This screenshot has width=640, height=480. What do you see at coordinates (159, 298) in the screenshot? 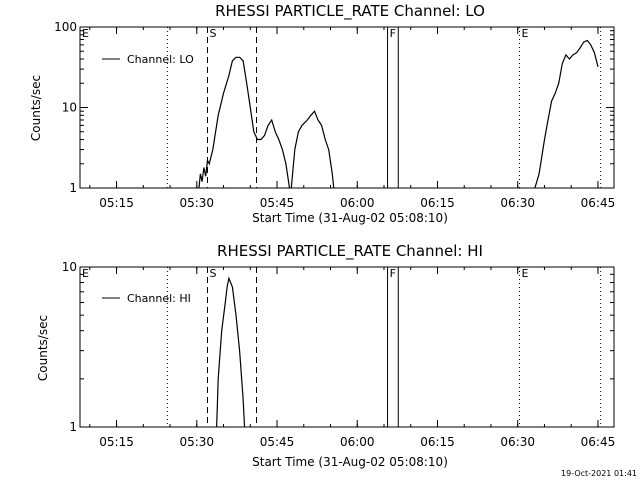
I see `legend-label-hi: Channel: HI` at bounding box center [159, 298].